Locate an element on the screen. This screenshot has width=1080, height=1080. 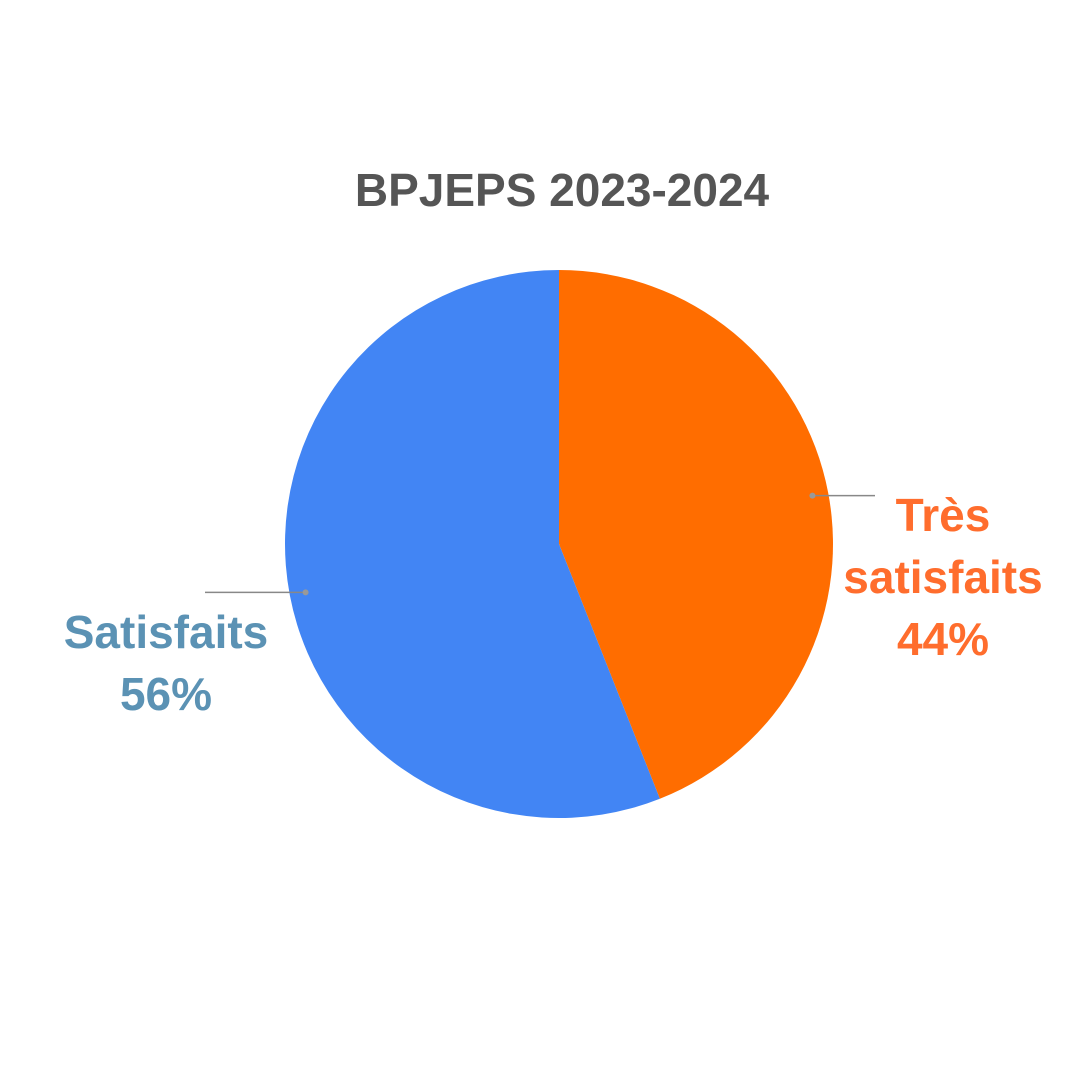
slice-name-label-0: Très is located at coordinates (943, 515).